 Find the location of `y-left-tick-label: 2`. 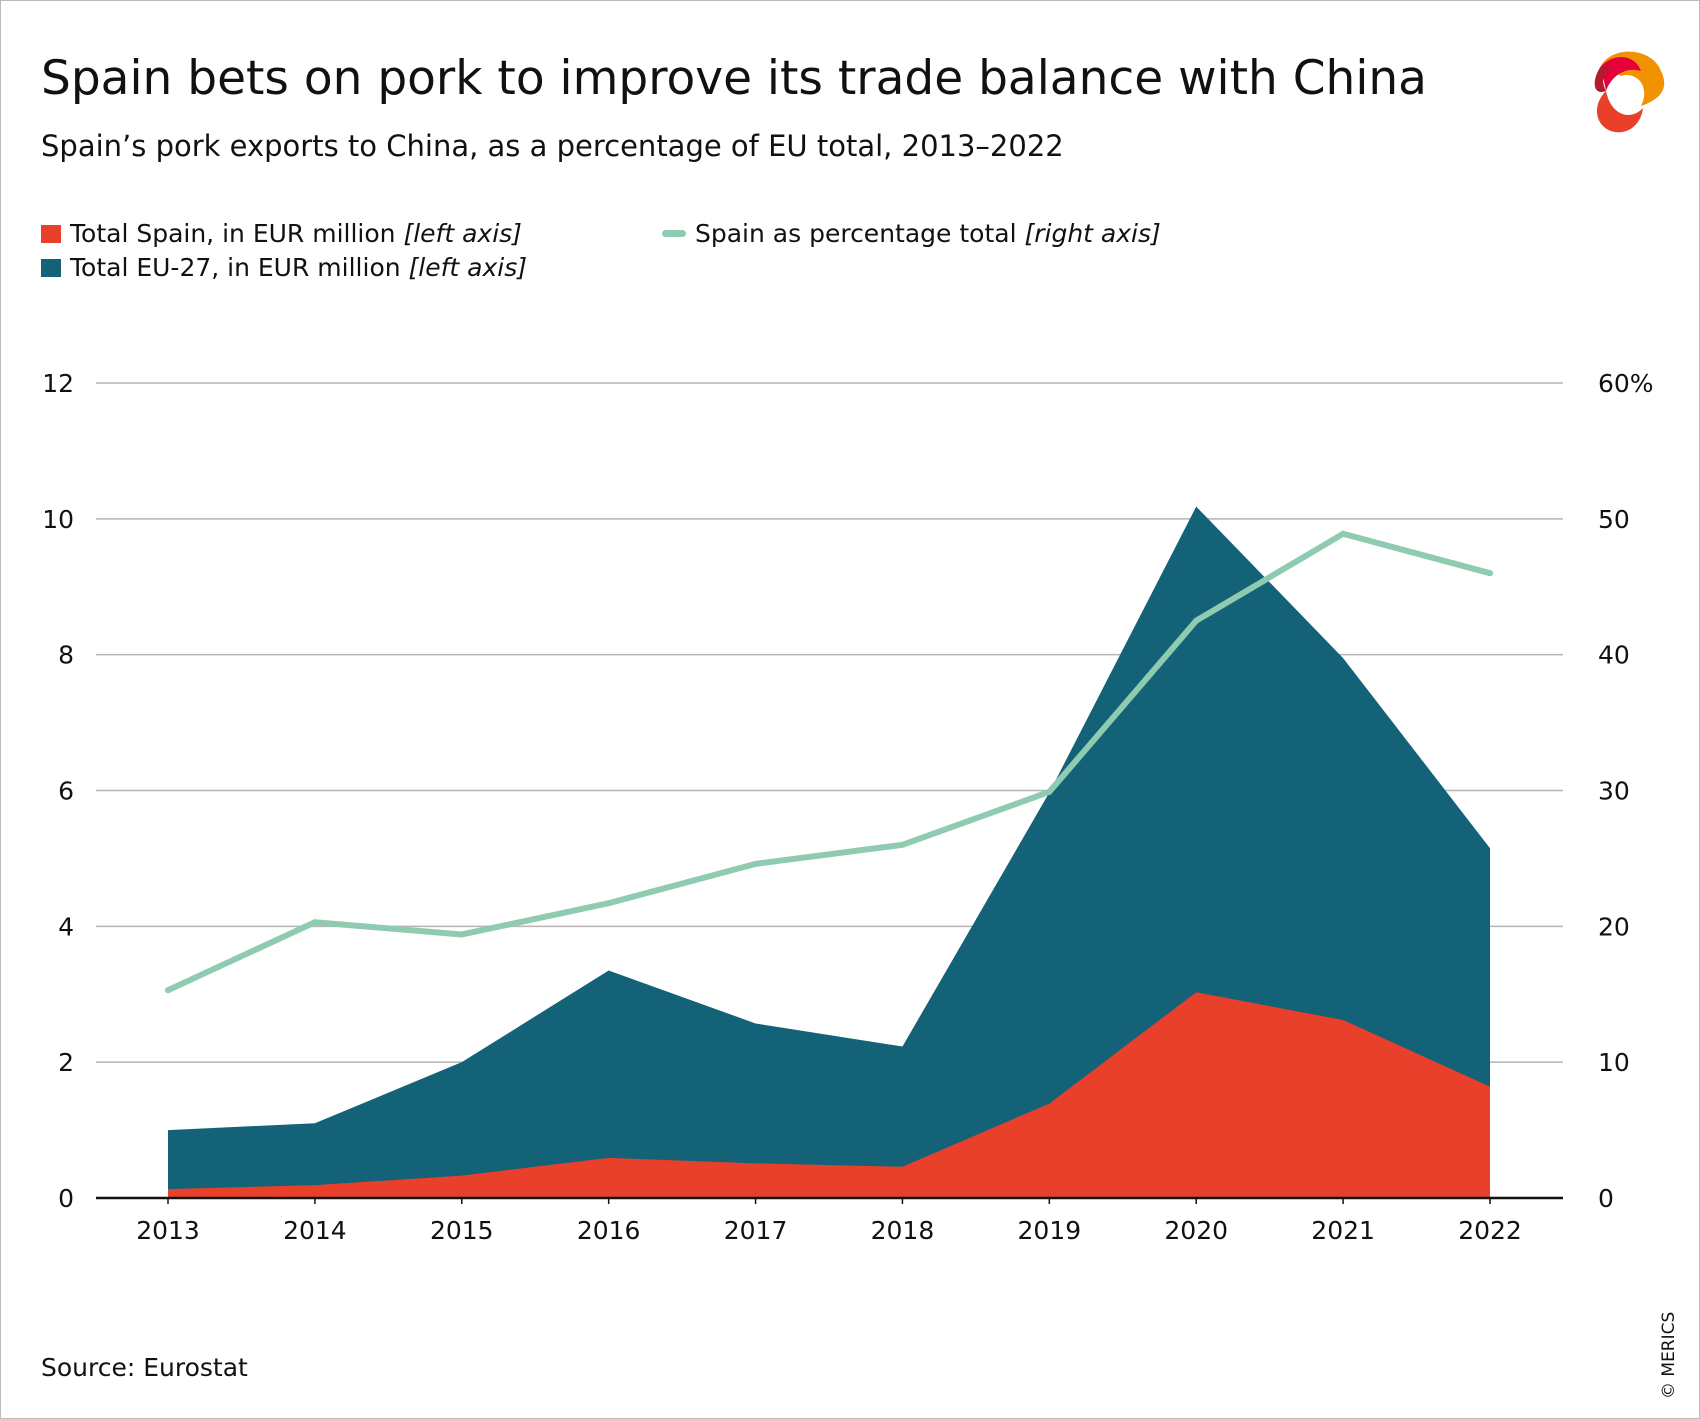

y-left-tick-label: 2 is located at coordinates (66, 1062).